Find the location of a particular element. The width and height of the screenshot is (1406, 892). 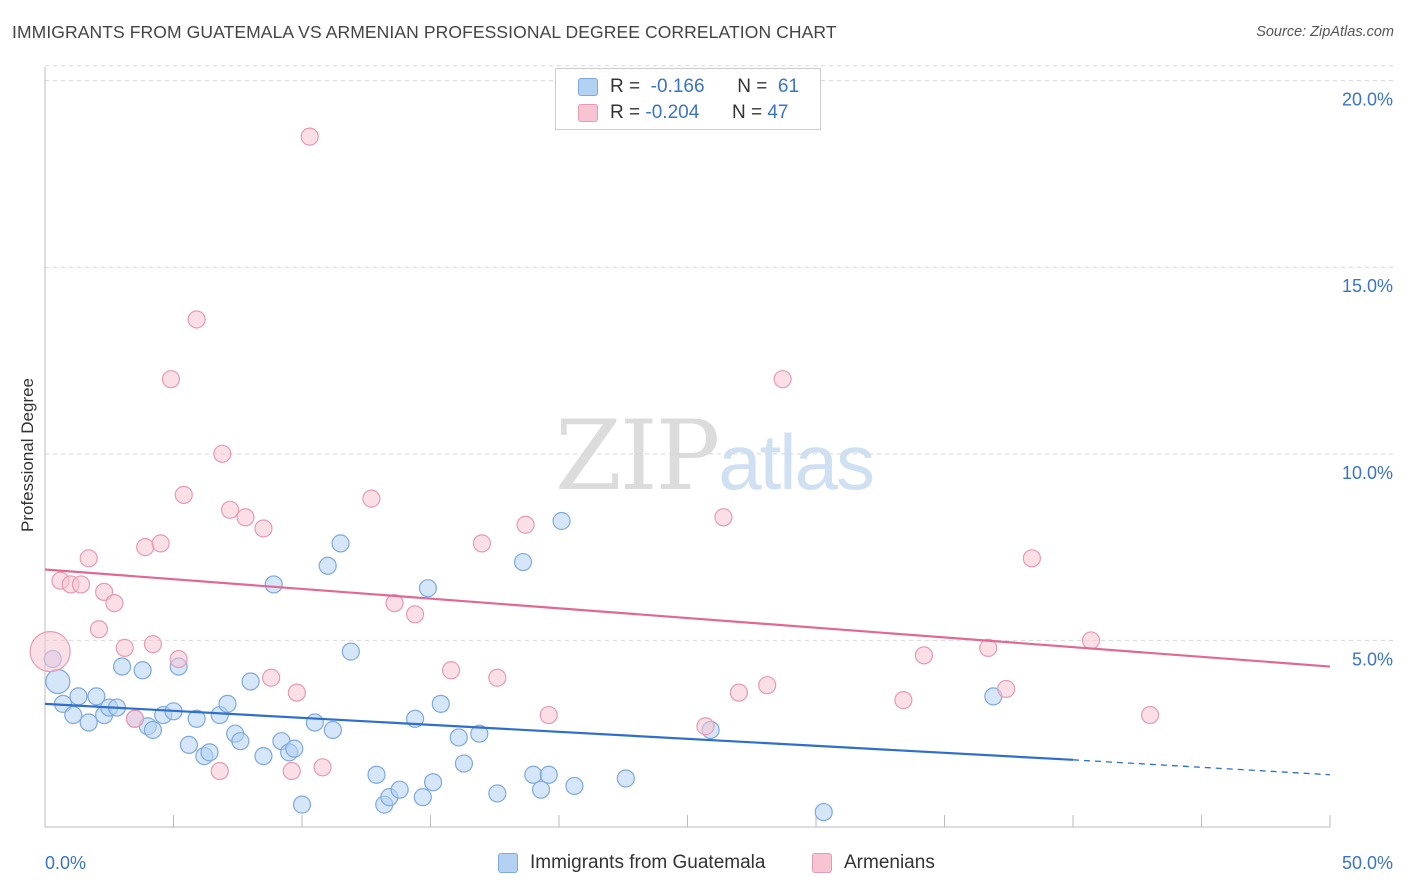

y-tick-label: 10.0% is located at coordinates (1367, 473).